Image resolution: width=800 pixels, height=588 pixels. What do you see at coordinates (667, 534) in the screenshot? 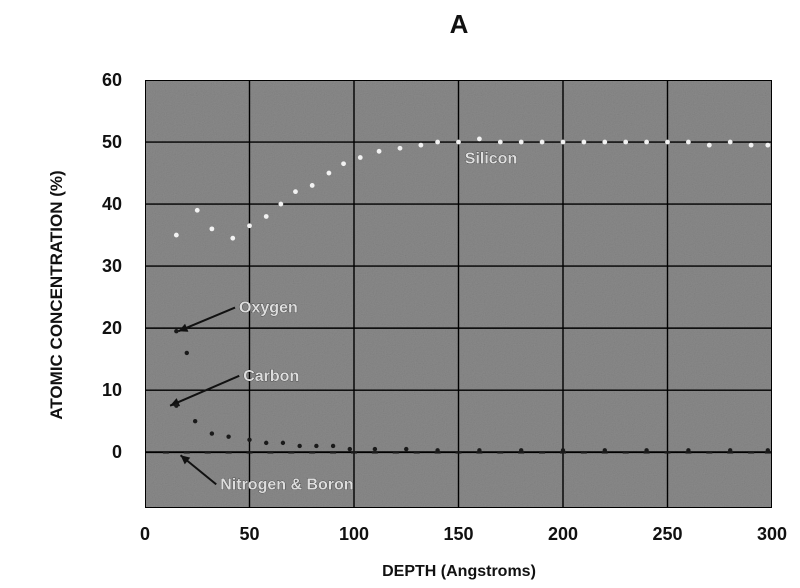
I see `x-tick-label: 250` at bounding box center [667, 534].